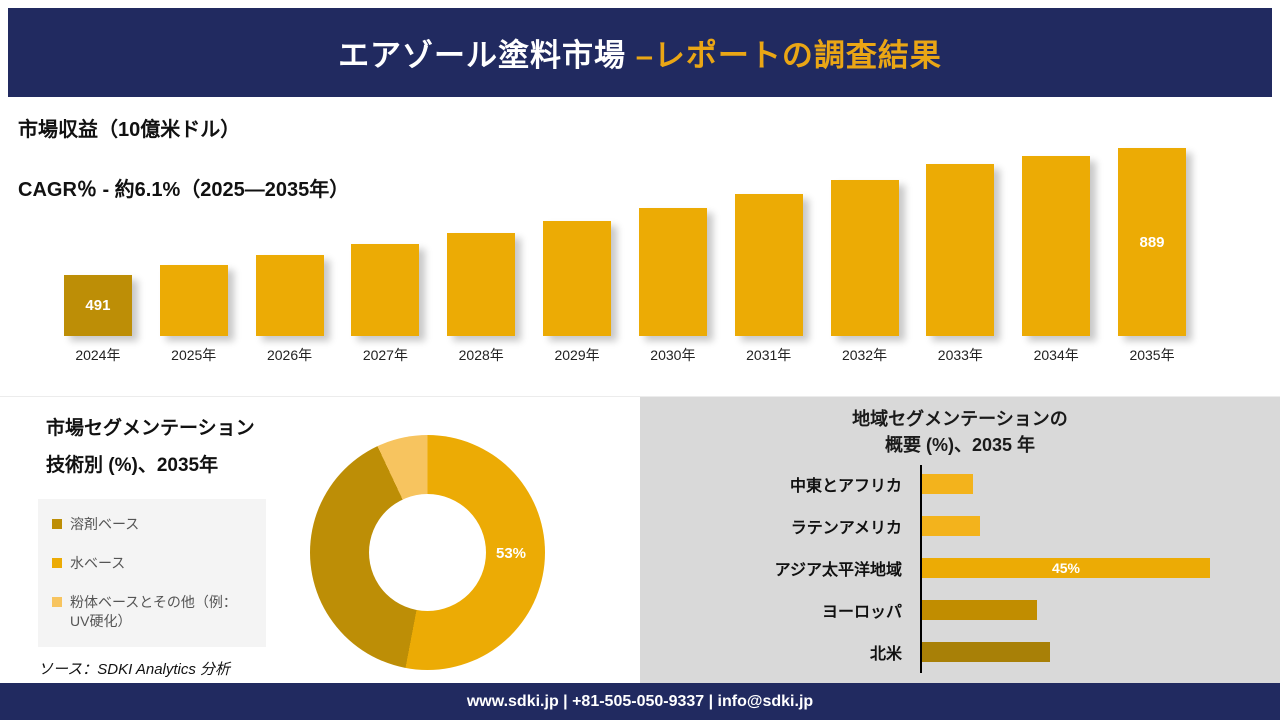 This screenshot has height=720, width=1280. What do you see at coordinates (289, 355) in the screenshot?
I see `year-axis-label: 2026年` at bounding box center [289, 355].